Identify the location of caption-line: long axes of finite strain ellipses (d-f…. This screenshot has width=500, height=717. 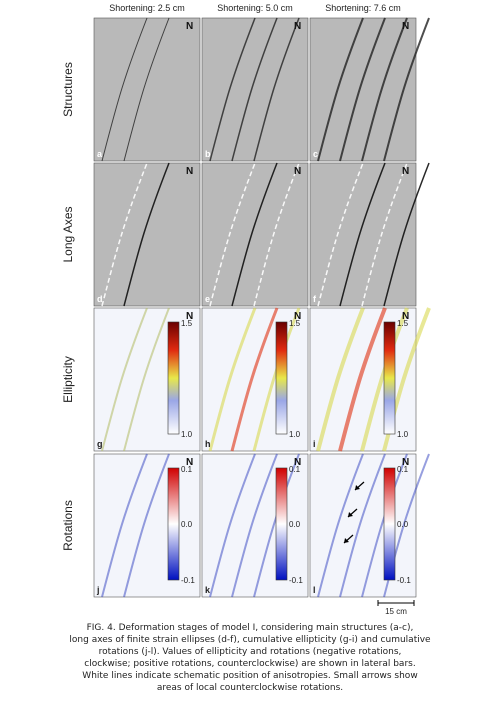
(250, 640).